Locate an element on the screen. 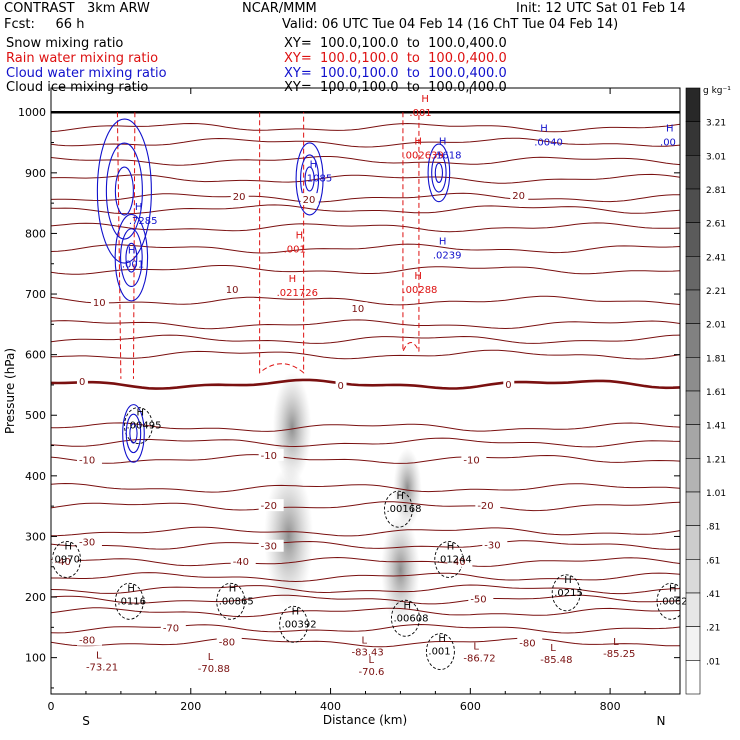 The height and width of the screenshot is (740, 740). center-title: NCAR/MMM is located at coordinates (279, 8).